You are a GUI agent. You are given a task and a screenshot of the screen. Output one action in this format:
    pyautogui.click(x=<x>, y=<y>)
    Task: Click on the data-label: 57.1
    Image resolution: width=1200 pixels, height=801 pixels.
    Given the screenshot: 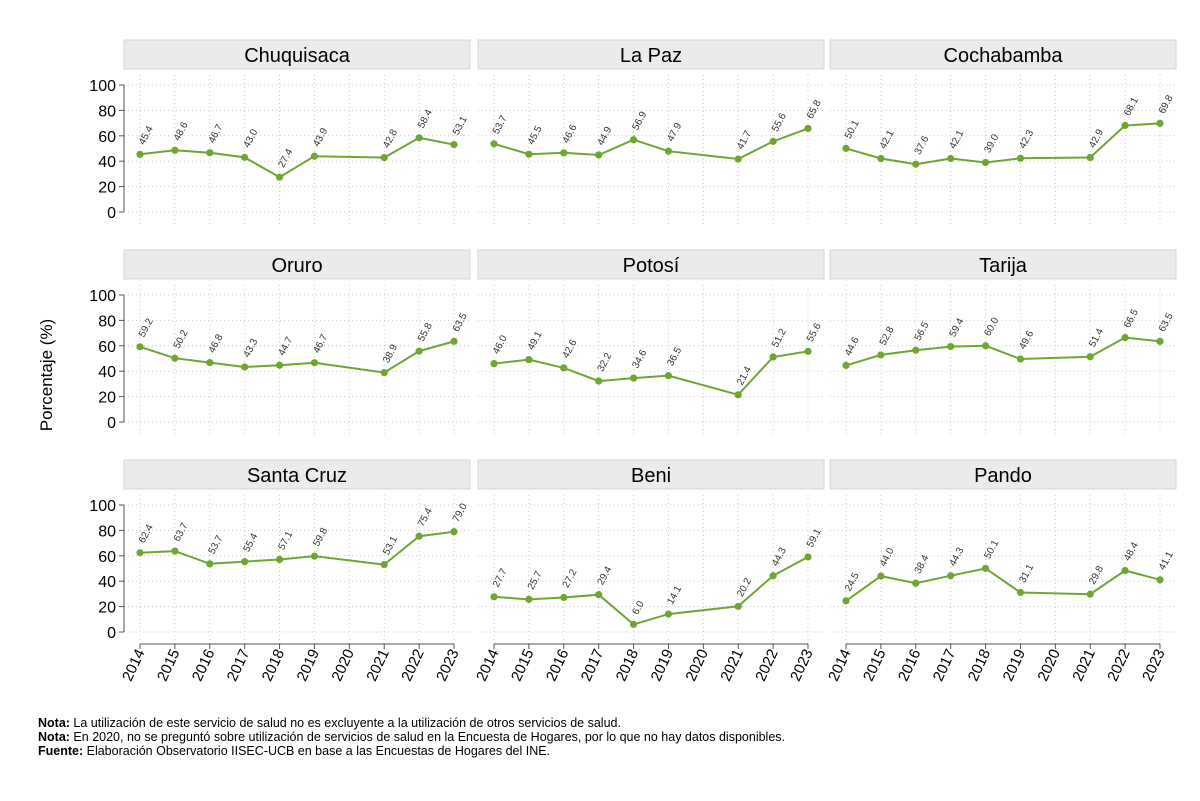 What is the action you would take?
    pyautogui.click(x=285, y=540)
    